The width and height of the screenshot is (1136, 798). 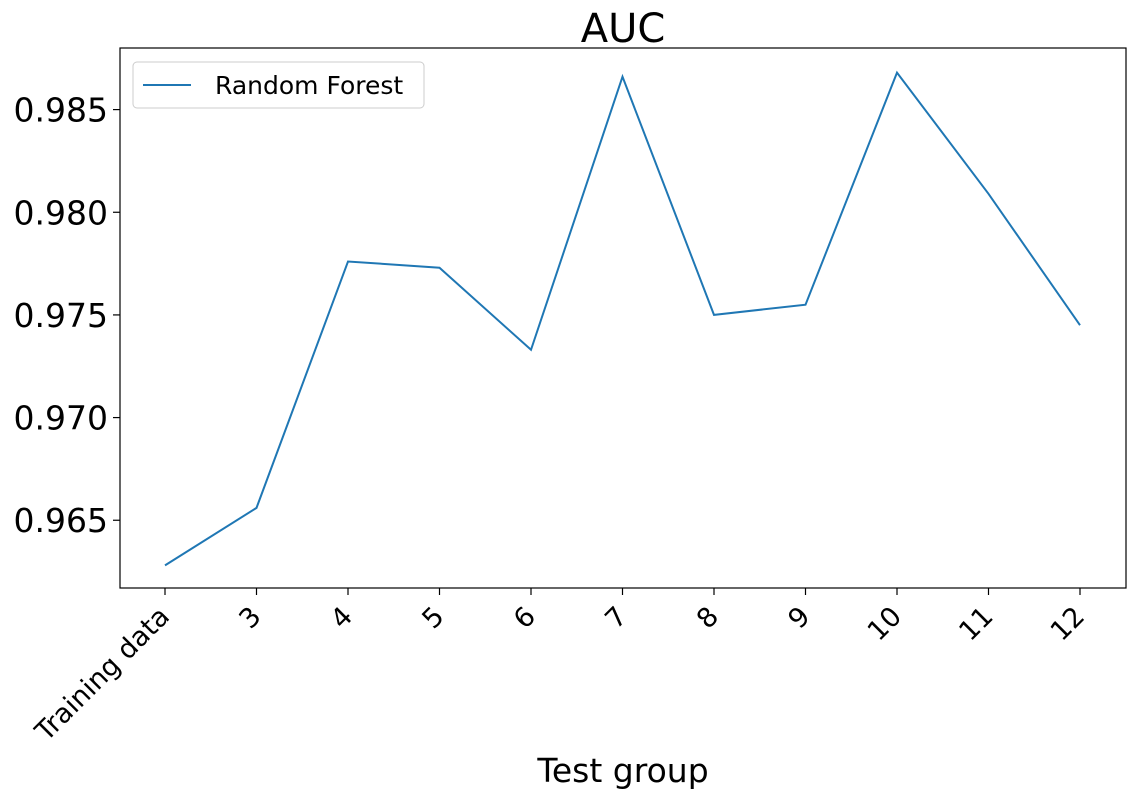 What do you see at coordinates (61, 110) in the screenshot?
I see `y-tick-label: 0.985` at bounding box center [61, 110].